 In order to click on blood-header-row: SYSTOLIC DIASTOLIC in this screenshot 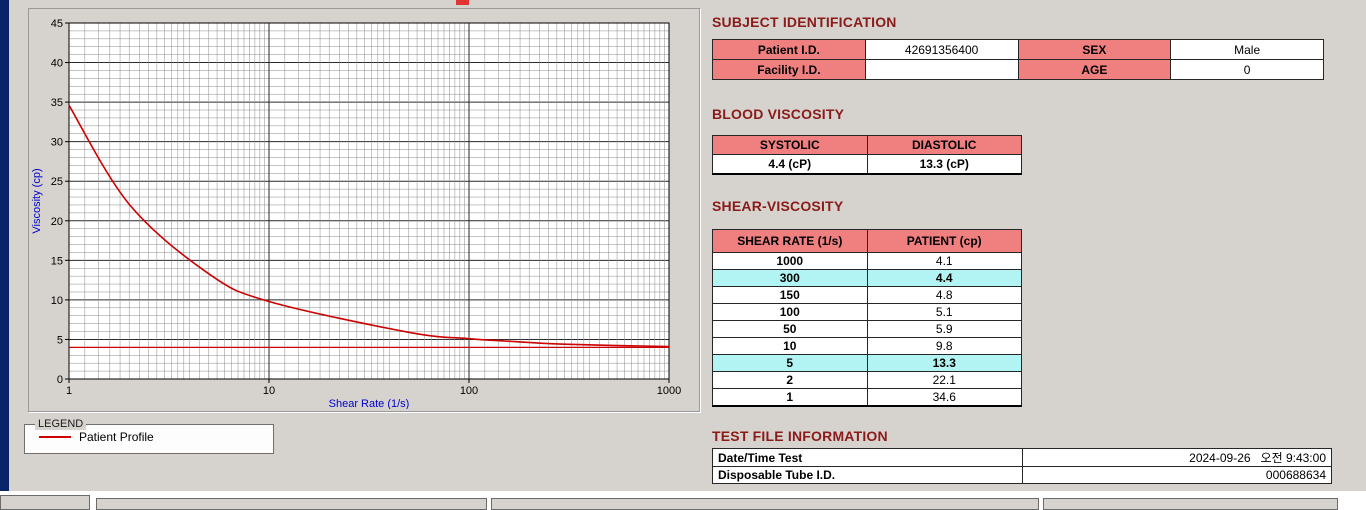, I will do `click(867, 145)`.